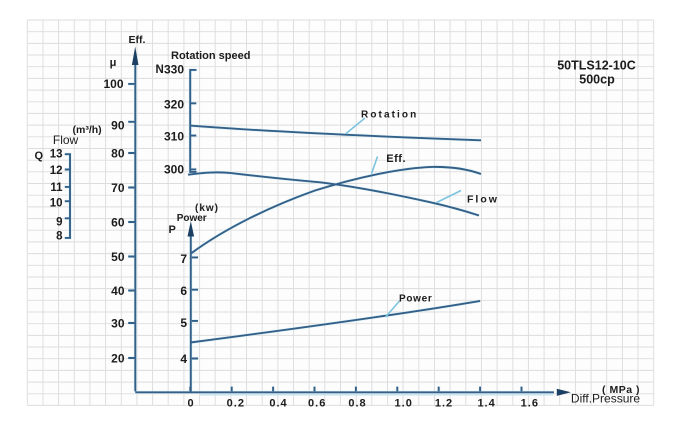 Image resolution: width=677 pixels, height=426 pixels. Describe the element at coordinates (174, 136) in the screenshot. I see `svg-text: 310` at that location.